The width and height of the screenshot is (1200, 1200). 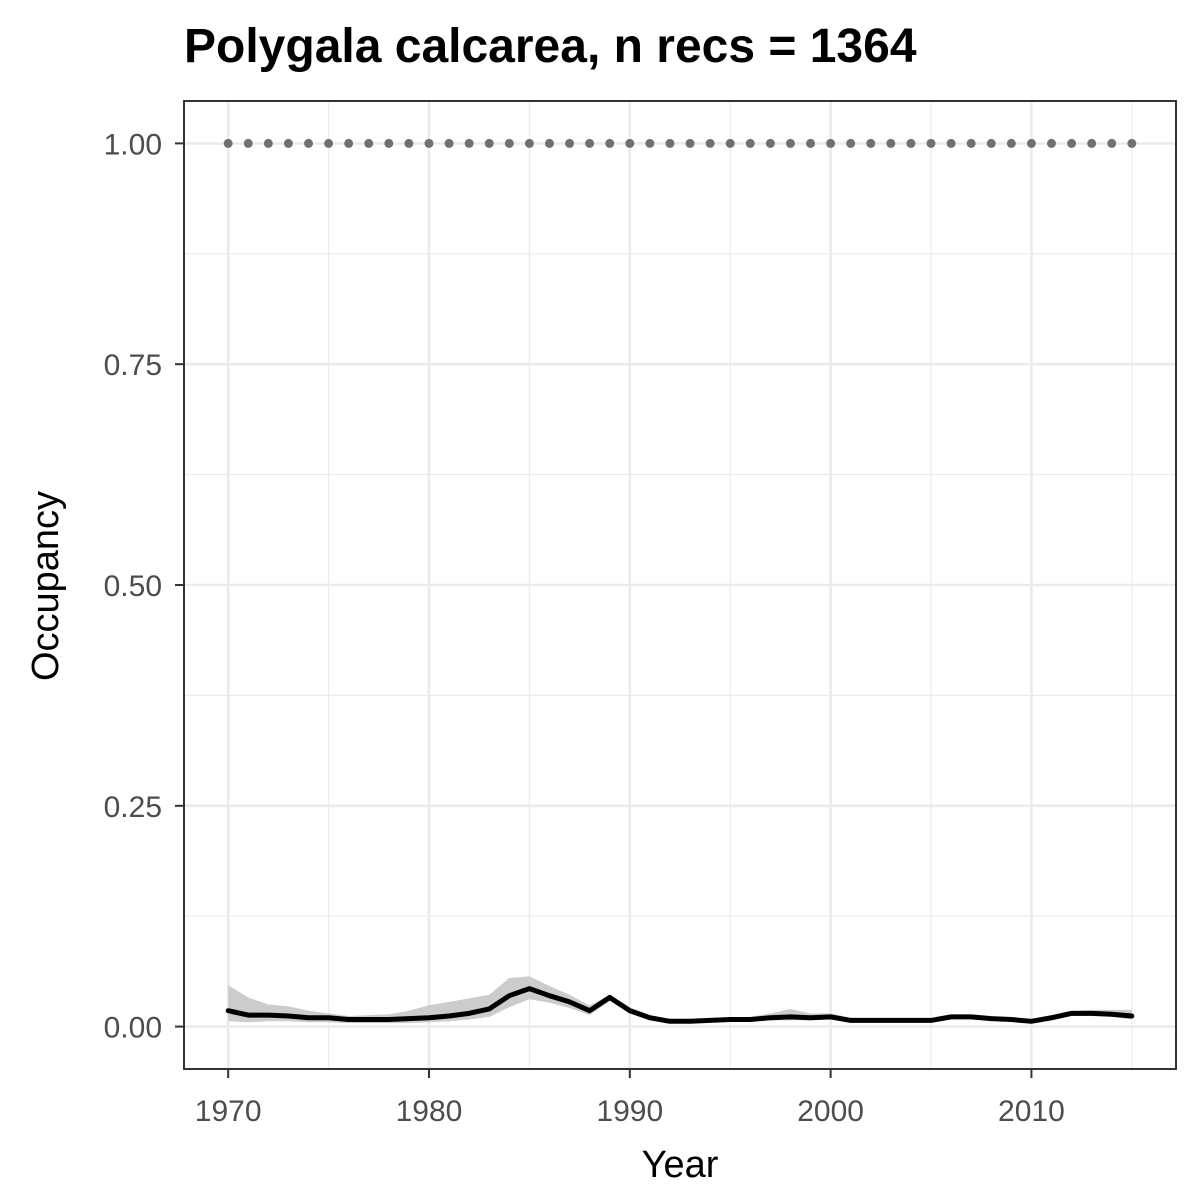 I want to click on chart-title: Polygala calcarea, n recs = 1364, so click(x=550, y=46).